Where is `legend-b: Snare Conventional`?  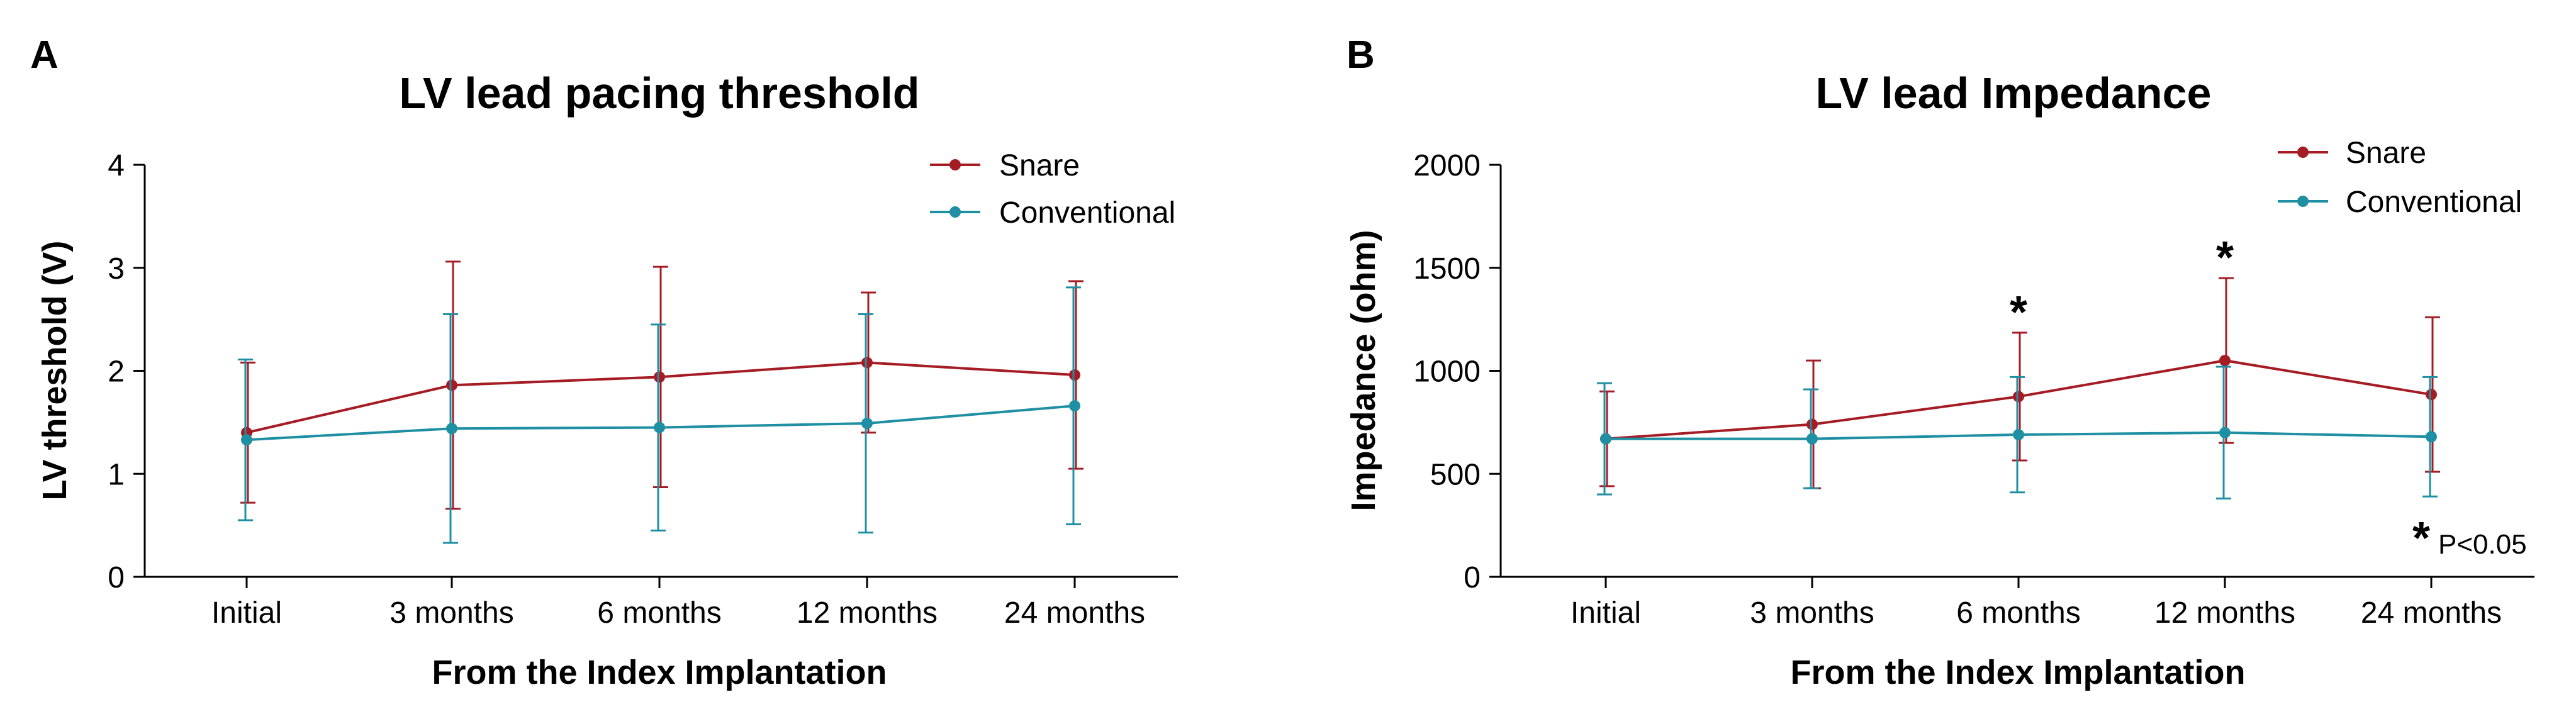
legend-b: Snare Conventional is located at coordinates (2400, 178).